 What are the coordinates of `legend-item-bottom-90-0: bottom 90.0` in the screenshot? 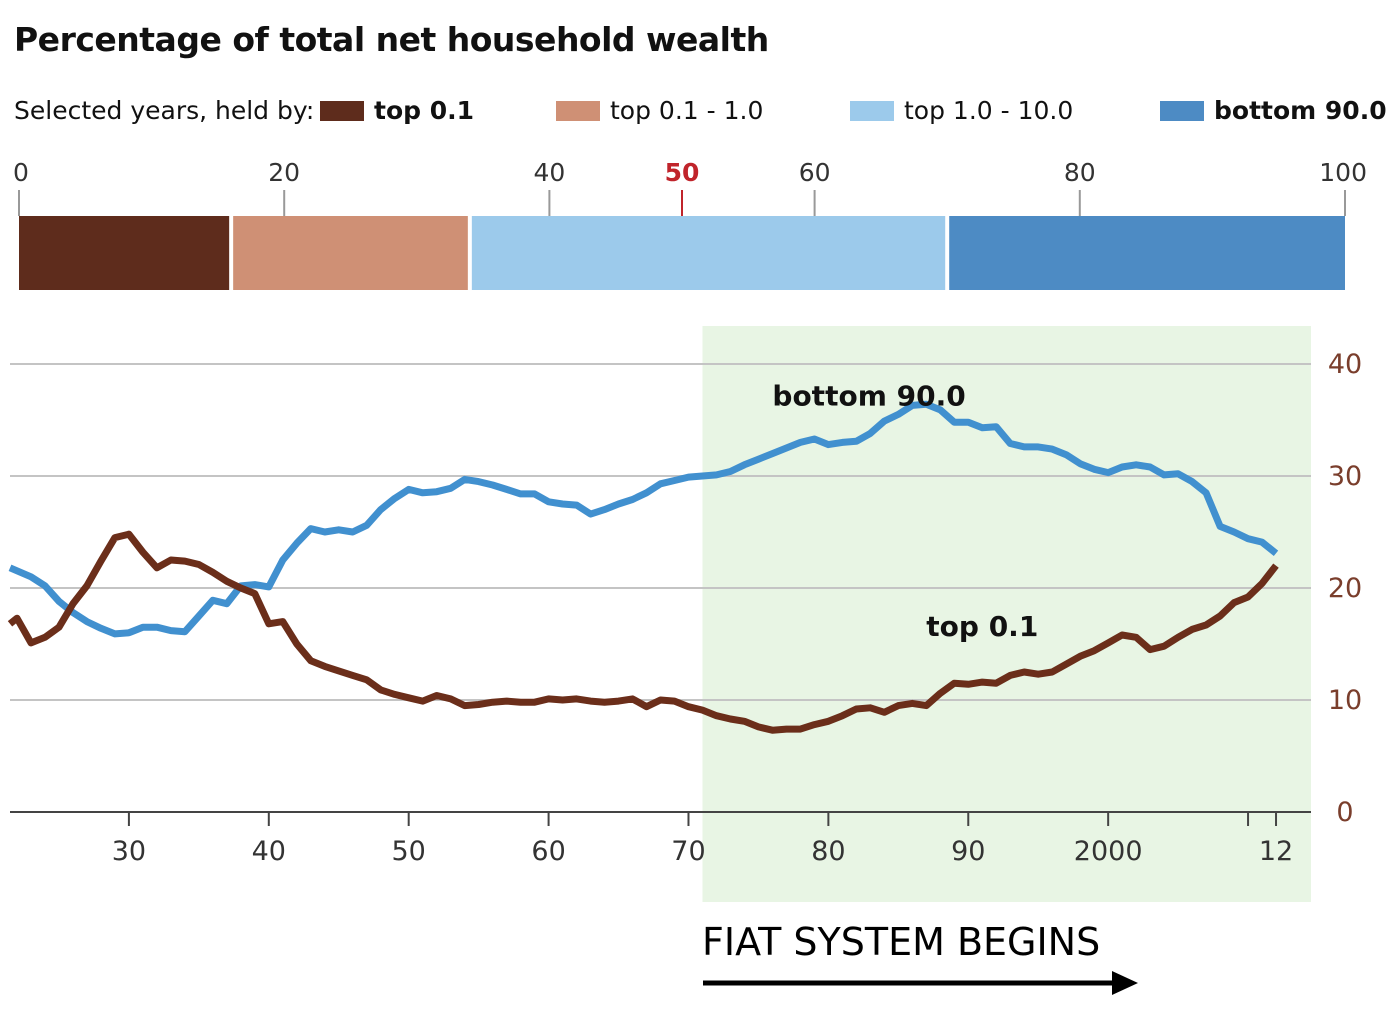 It's located at (1273, 110).